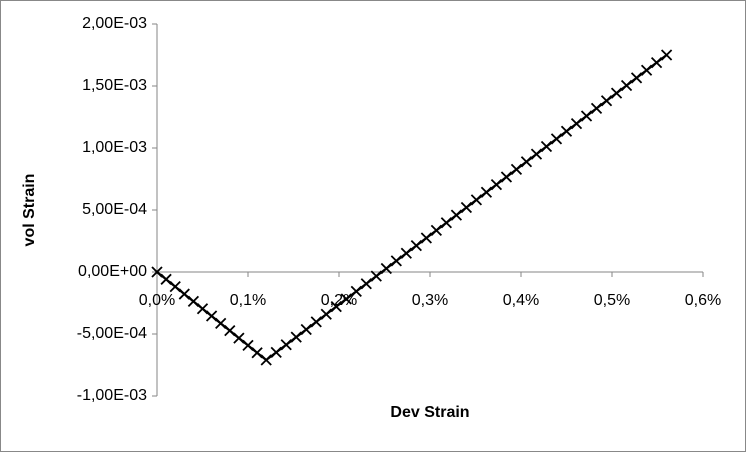 This screenshot has width=747, height=453. Describe the element at coordinates (114, 23) in the screenshot. I see `y-tick-label: 2,00E-03` at that location.